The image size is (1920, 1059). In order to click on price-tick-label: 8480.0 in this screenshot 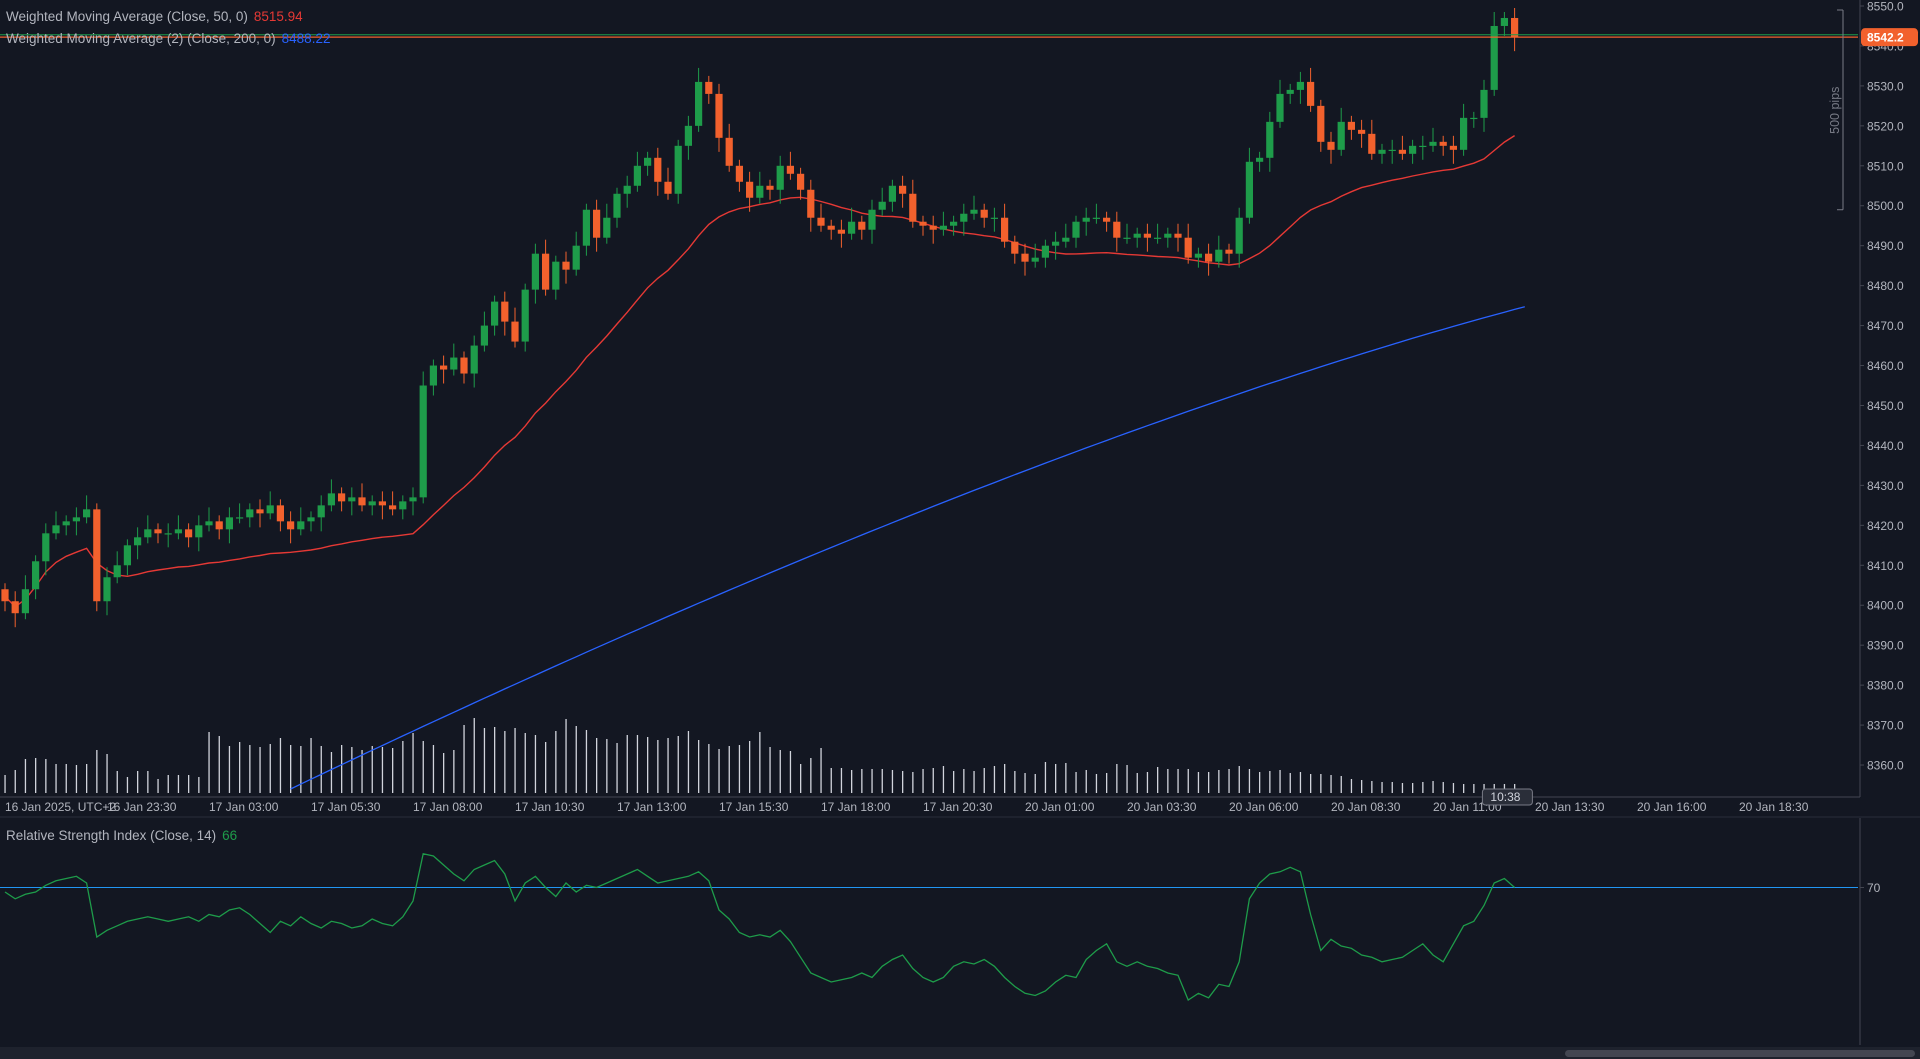, I will do `click(1885, 286)`.